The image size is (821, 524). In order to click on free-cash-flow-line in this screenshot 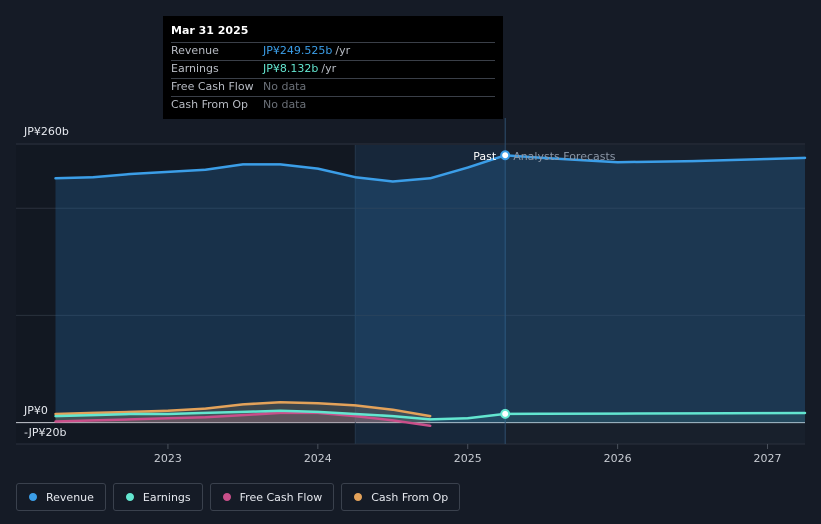, I will do `click(243, 419)`.